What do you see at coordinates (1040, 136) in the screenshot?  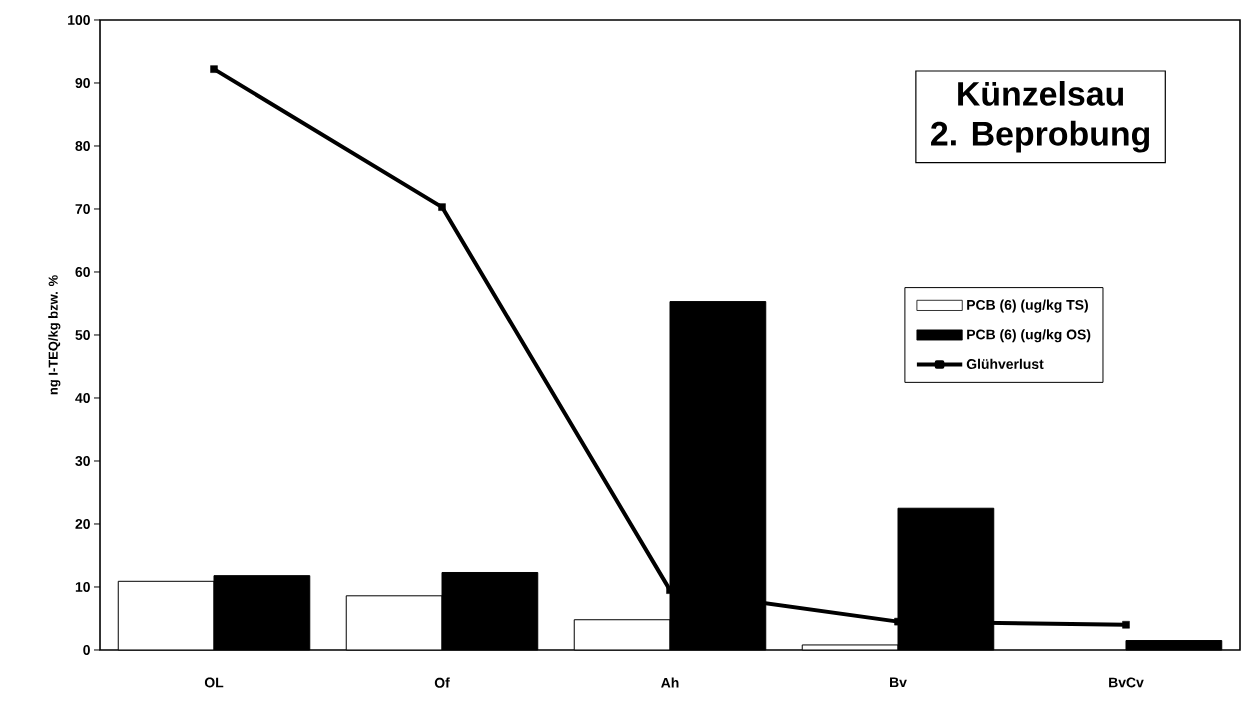 I see `text: 2. Beprobung` at bounding box center [1040, 136].